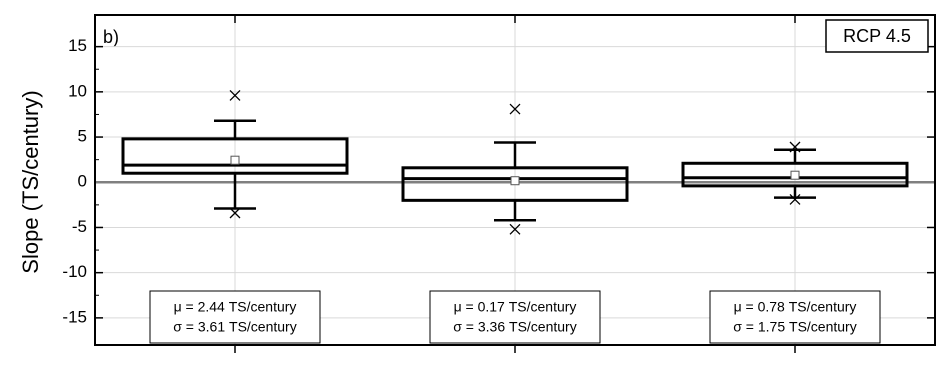 The width and height of the screenshot is (940, 365). I want to click on legend-box, so click(877, 36).